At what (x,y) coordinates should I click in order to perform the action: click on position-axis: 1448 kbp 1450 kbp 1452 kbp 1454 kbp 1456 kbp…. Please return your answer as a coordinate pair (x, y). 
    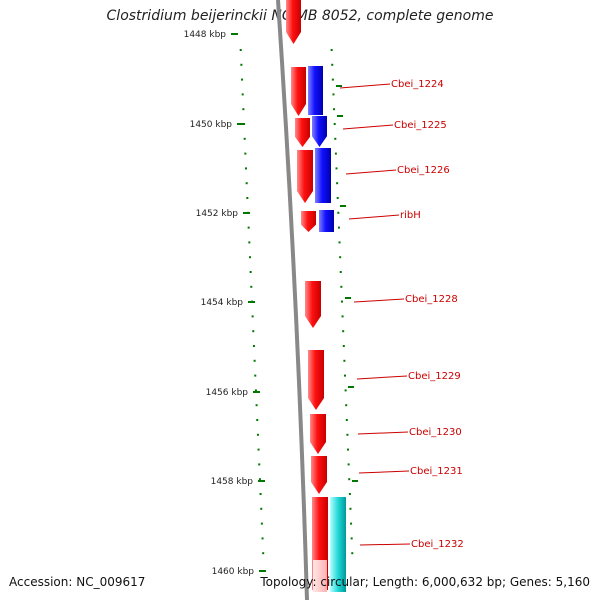
    Looking at the image, I should click on (225, 303).